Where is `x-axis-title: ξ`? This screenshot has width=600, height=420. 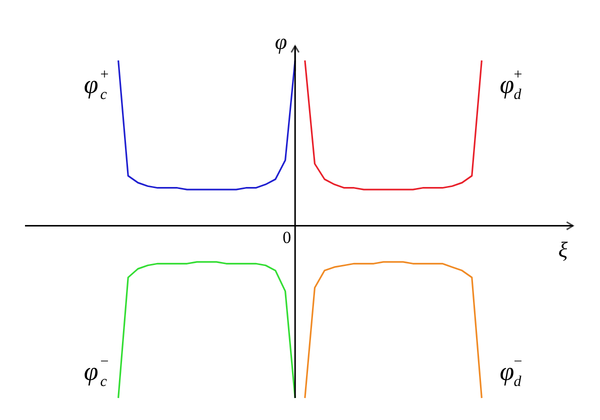 x-axis-title: ξ is located at coordinates (563, 249).